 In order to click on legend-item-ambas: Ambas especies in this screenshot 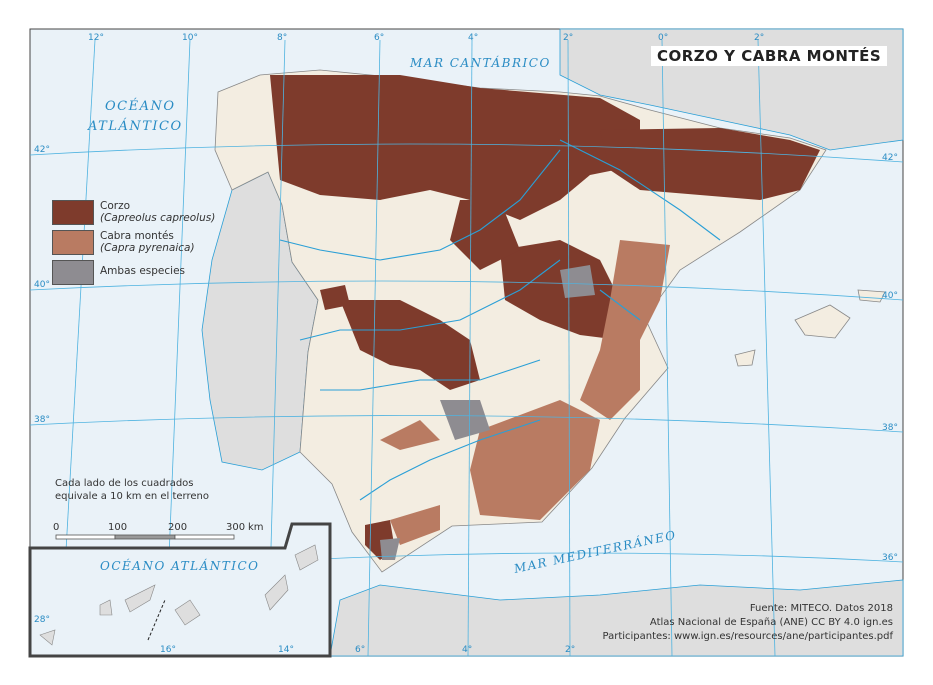, I will do `click(133, 272)`.